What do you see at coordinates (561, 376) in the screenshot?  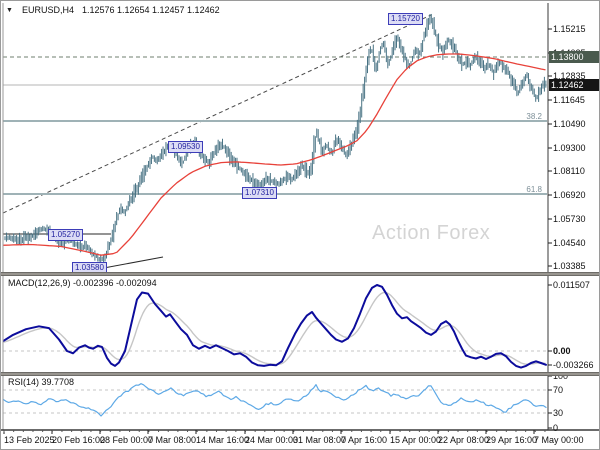 I see `indicator-axis-label: 100` at bounding box center [561, 376].